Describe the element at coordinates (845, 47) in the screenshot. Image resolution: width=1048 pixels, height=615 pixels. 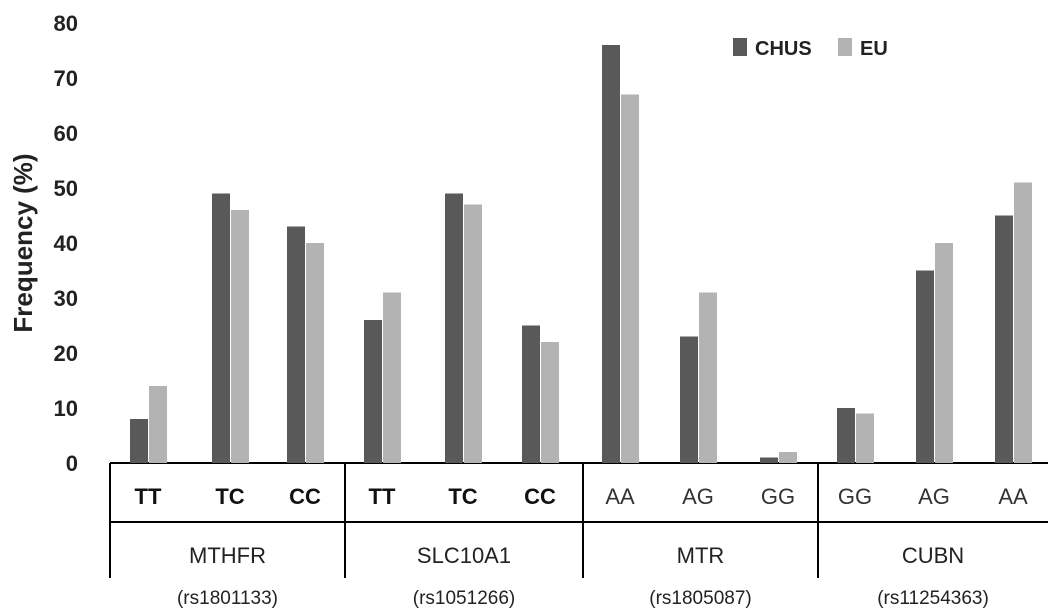
I see `legend-swatch-eu` at that location.